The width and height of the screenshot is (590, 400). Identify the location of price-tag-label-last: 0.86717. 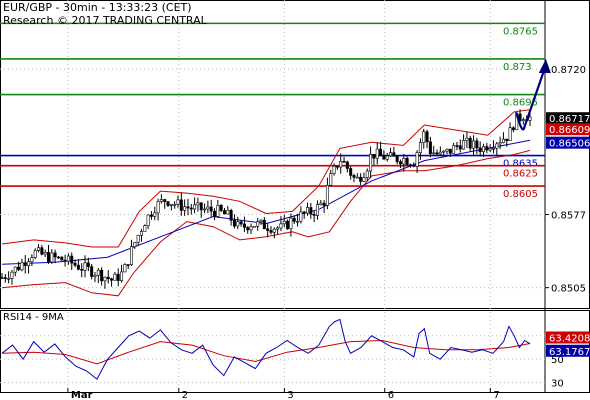
(569, 119).